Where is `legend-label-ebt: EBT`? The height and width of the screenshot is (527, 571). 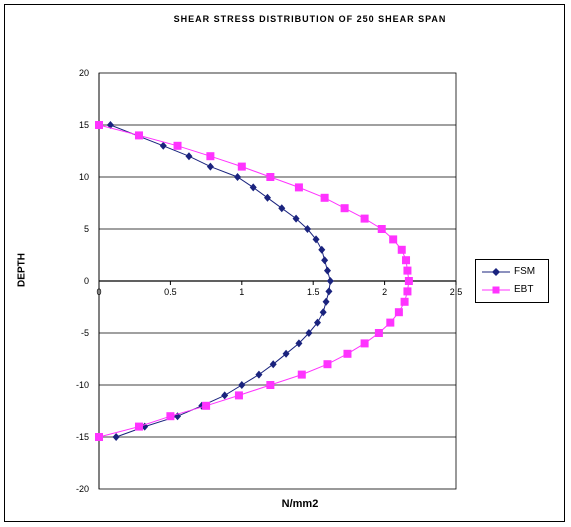 legend-label-ebt: EBT is located at coordinates (524, 289).